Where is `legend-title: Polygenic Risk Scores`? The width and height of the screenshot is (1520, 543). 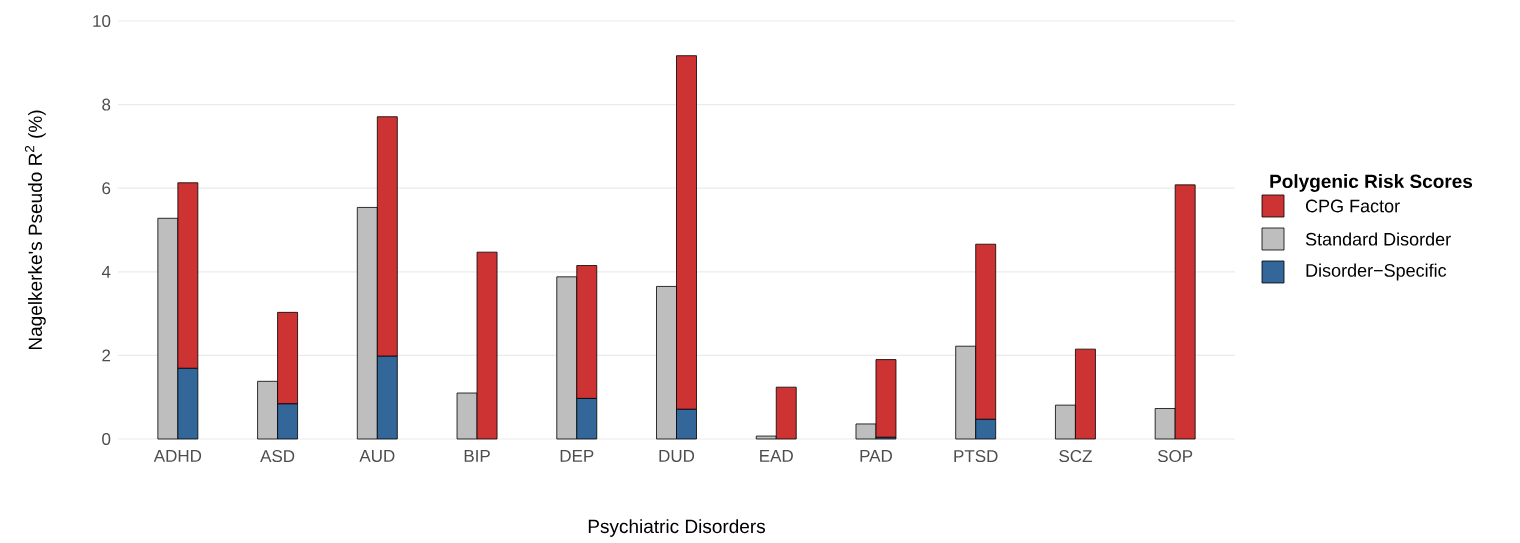
legend-title: Polygenic Risk Scores is located at coordinates (1371, 183).